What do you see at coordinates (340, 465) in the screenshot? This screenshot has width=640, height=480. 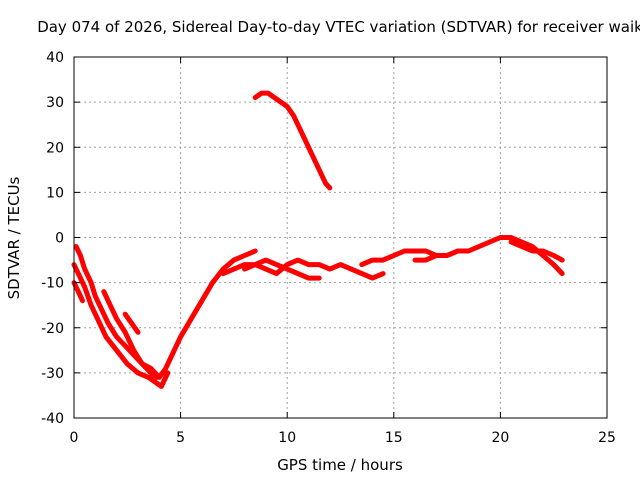 I see `x-axis-label: GPS time / hours` at bounding box center [340, 465].